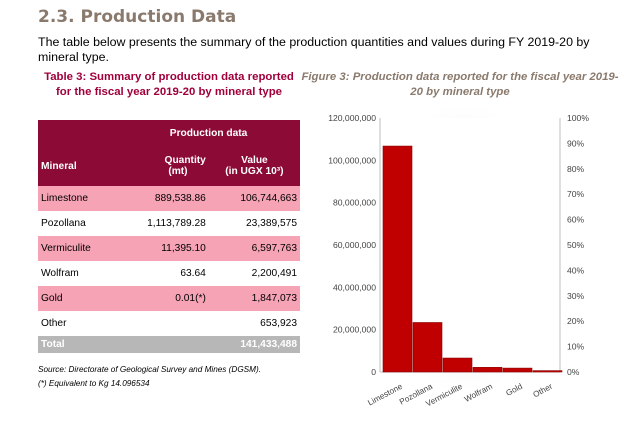 The height and width of the screenshot is (424, 624). What do you see at coordinates (54, 323) in the screenshot?
I see `cell-mineral: Other` at bounding box center [54, 323].